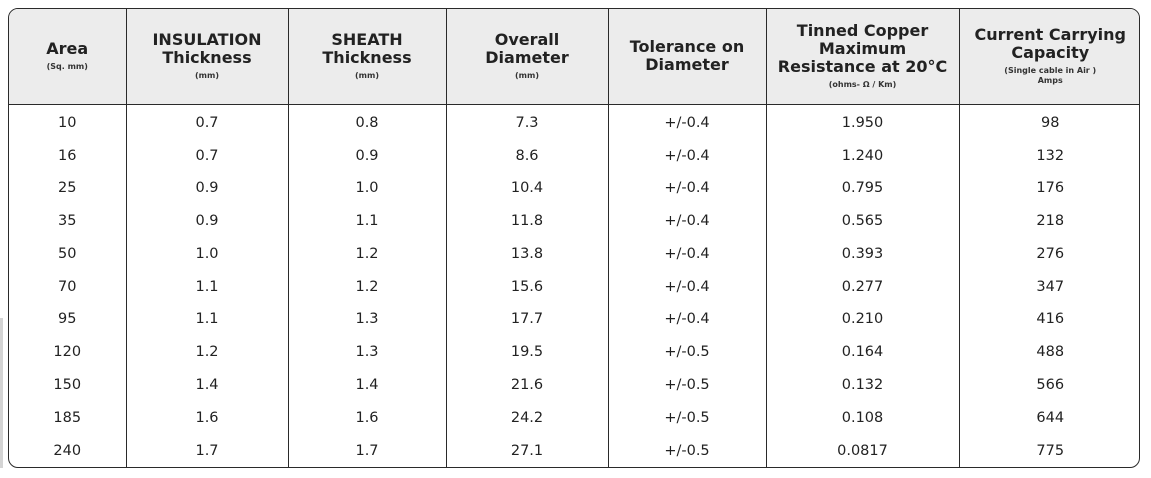  What do you see at coordinates (527, 385) in the screenshot?
I see `cell-diameter: 21.6` at bounding box center [527, 385].